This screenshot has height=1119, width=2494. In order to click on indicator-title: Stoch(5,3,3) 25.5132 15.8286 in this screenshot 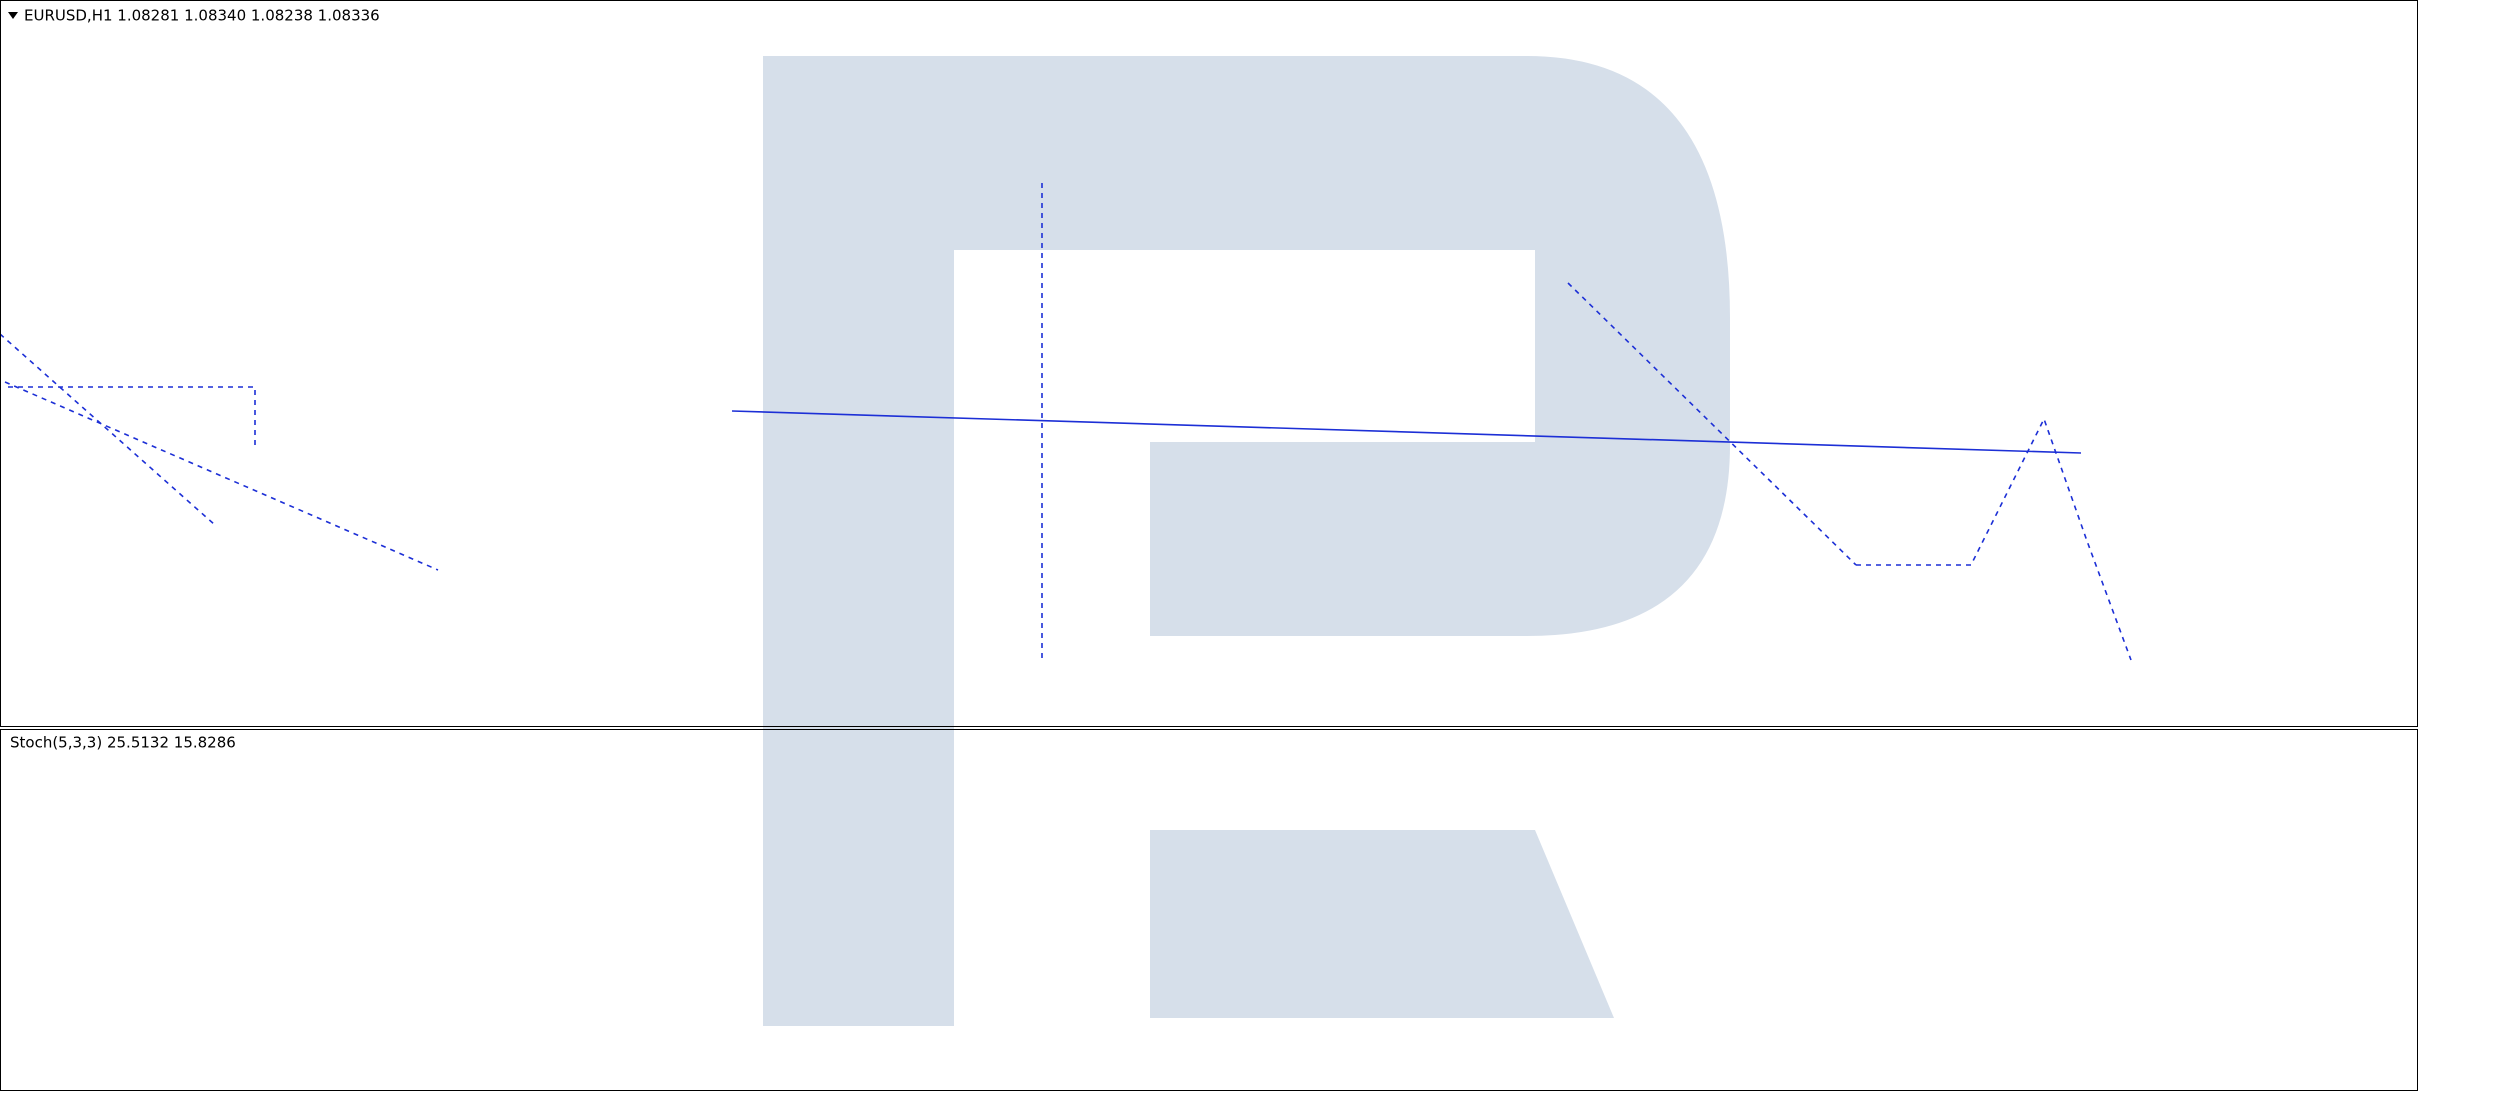, I will do `click(123, 743)`.